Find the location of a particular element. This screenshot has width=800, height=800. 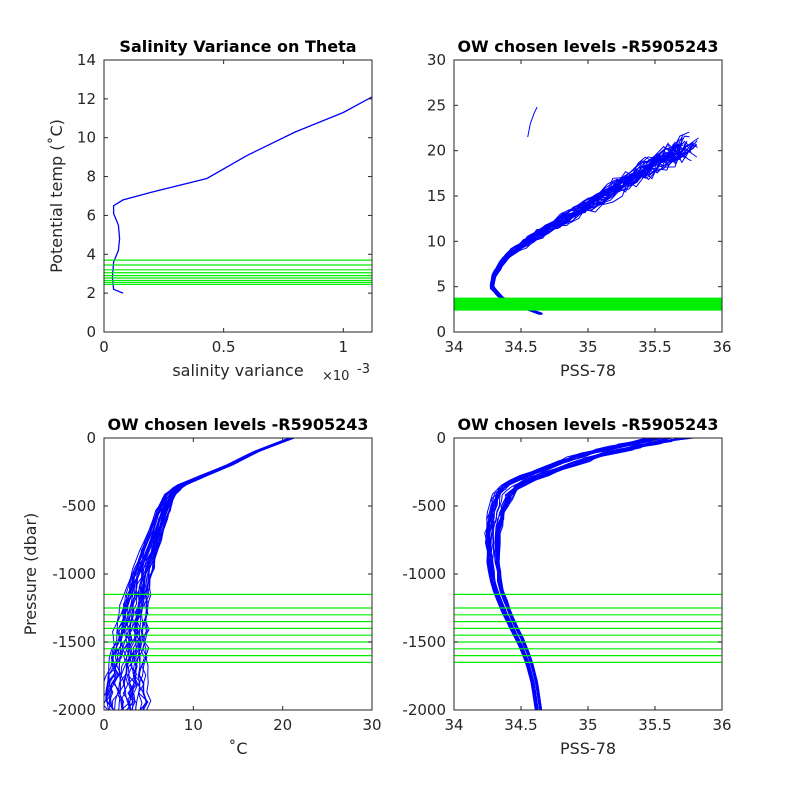

y-axis-label: Pressure (dbar) is located at coordinates (30, 574).